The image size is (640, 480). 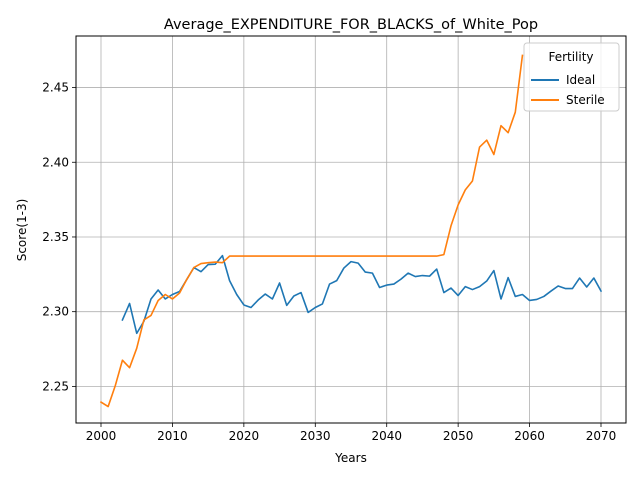 What do you see at coordinates (351, 433) in the screenshot?
I see `x-axis-ticks: 2000 2010 2020 2030 2040 2050 2060 2070` at bounding box center [351, 433].